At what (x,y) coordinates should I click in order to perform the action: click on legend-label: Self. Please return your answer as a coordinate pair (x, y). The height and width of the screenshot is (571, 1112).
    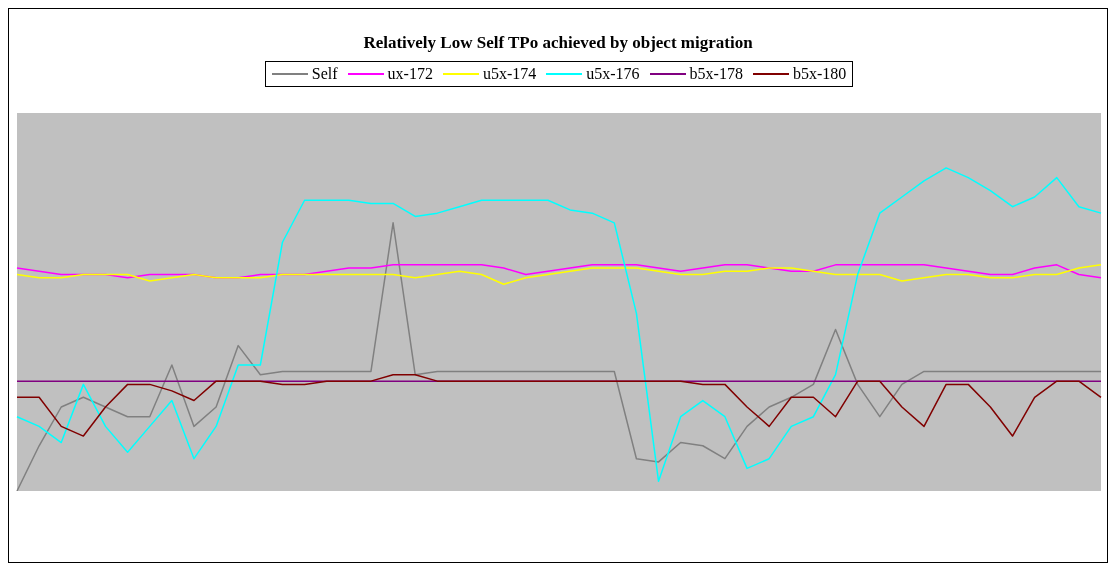
    Looking at the image, I should click on (324, 74).